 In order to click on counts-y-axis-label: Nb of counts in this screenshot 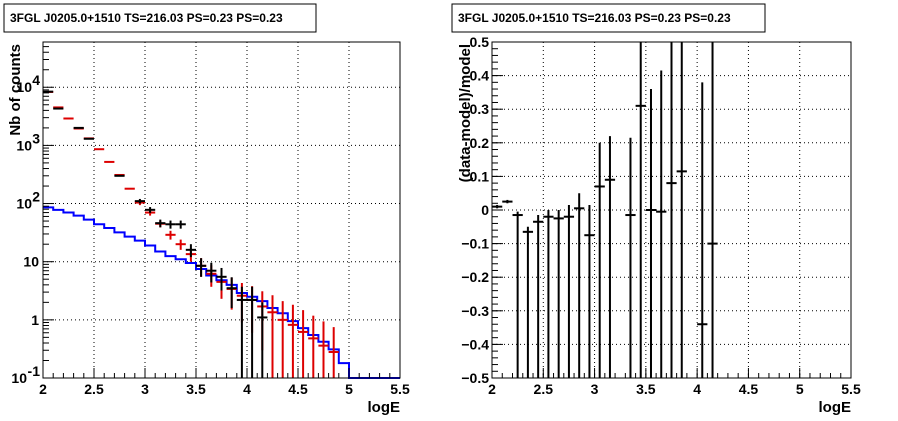, I will do `click(15, 90)`.